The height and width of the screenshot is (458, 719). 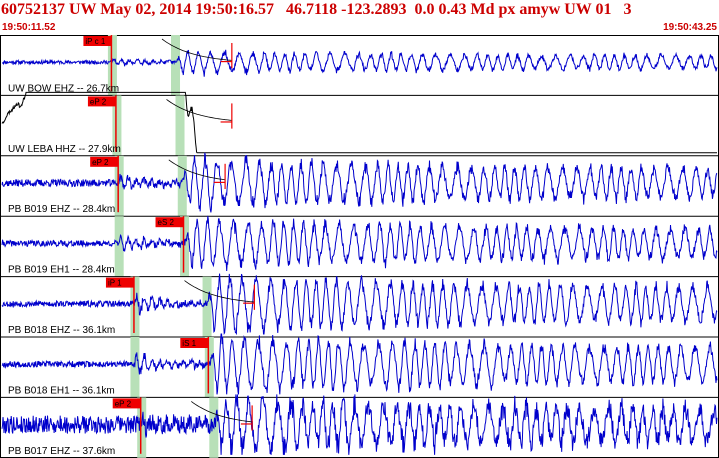 What do you see at coordinates (64, 149) in the screenshot?
I see `station-label: UW LEBA HHZ -- 27.9km` at bounding box center [64, 149].